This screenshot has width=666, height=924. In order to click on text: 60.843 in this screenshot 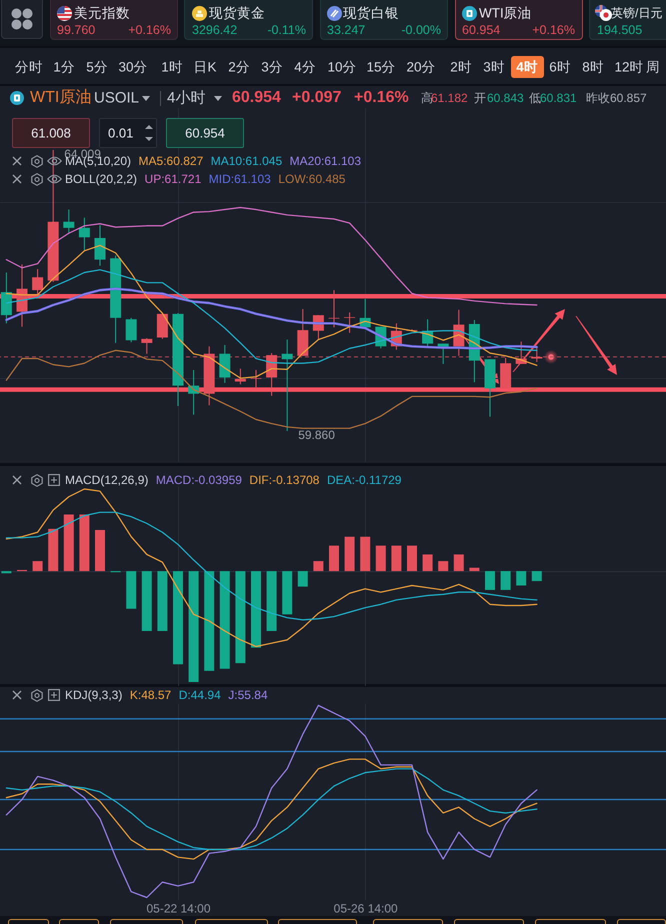, I will do `click(505, 98)`.